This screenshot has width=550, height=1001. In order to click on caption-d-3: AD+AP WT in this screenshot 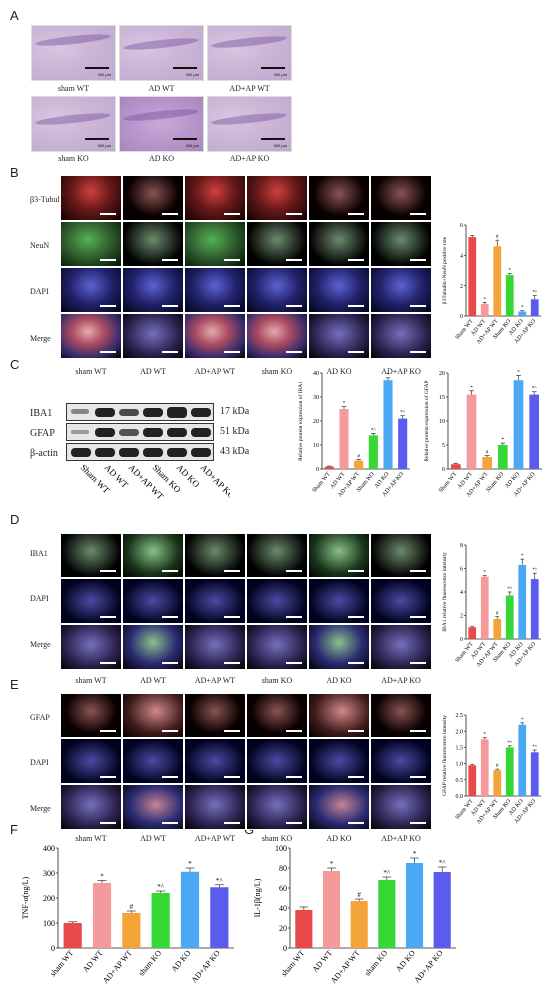, I will do `click(215, 680)`.